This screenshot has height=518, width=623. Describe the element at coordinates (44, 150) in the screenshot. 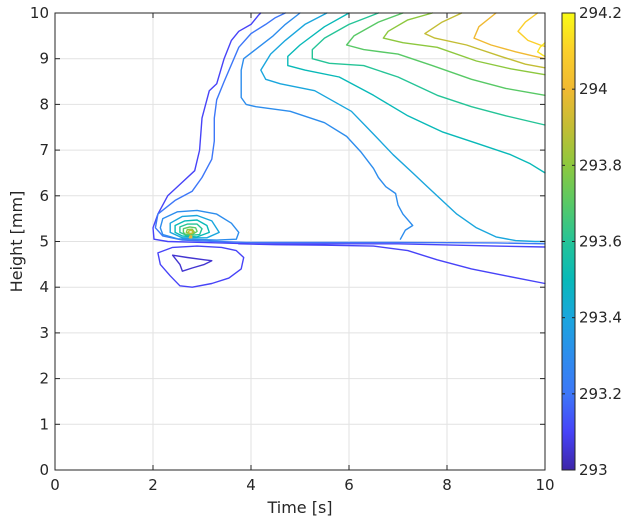

I see `y-tick-label: 7` at that location.